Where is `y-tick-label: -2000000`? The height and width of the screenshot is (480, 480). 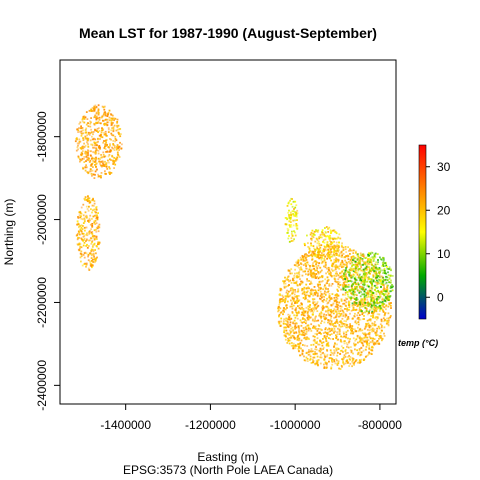
y-tick-label: -2000000 is located at coordinates (42, 219).